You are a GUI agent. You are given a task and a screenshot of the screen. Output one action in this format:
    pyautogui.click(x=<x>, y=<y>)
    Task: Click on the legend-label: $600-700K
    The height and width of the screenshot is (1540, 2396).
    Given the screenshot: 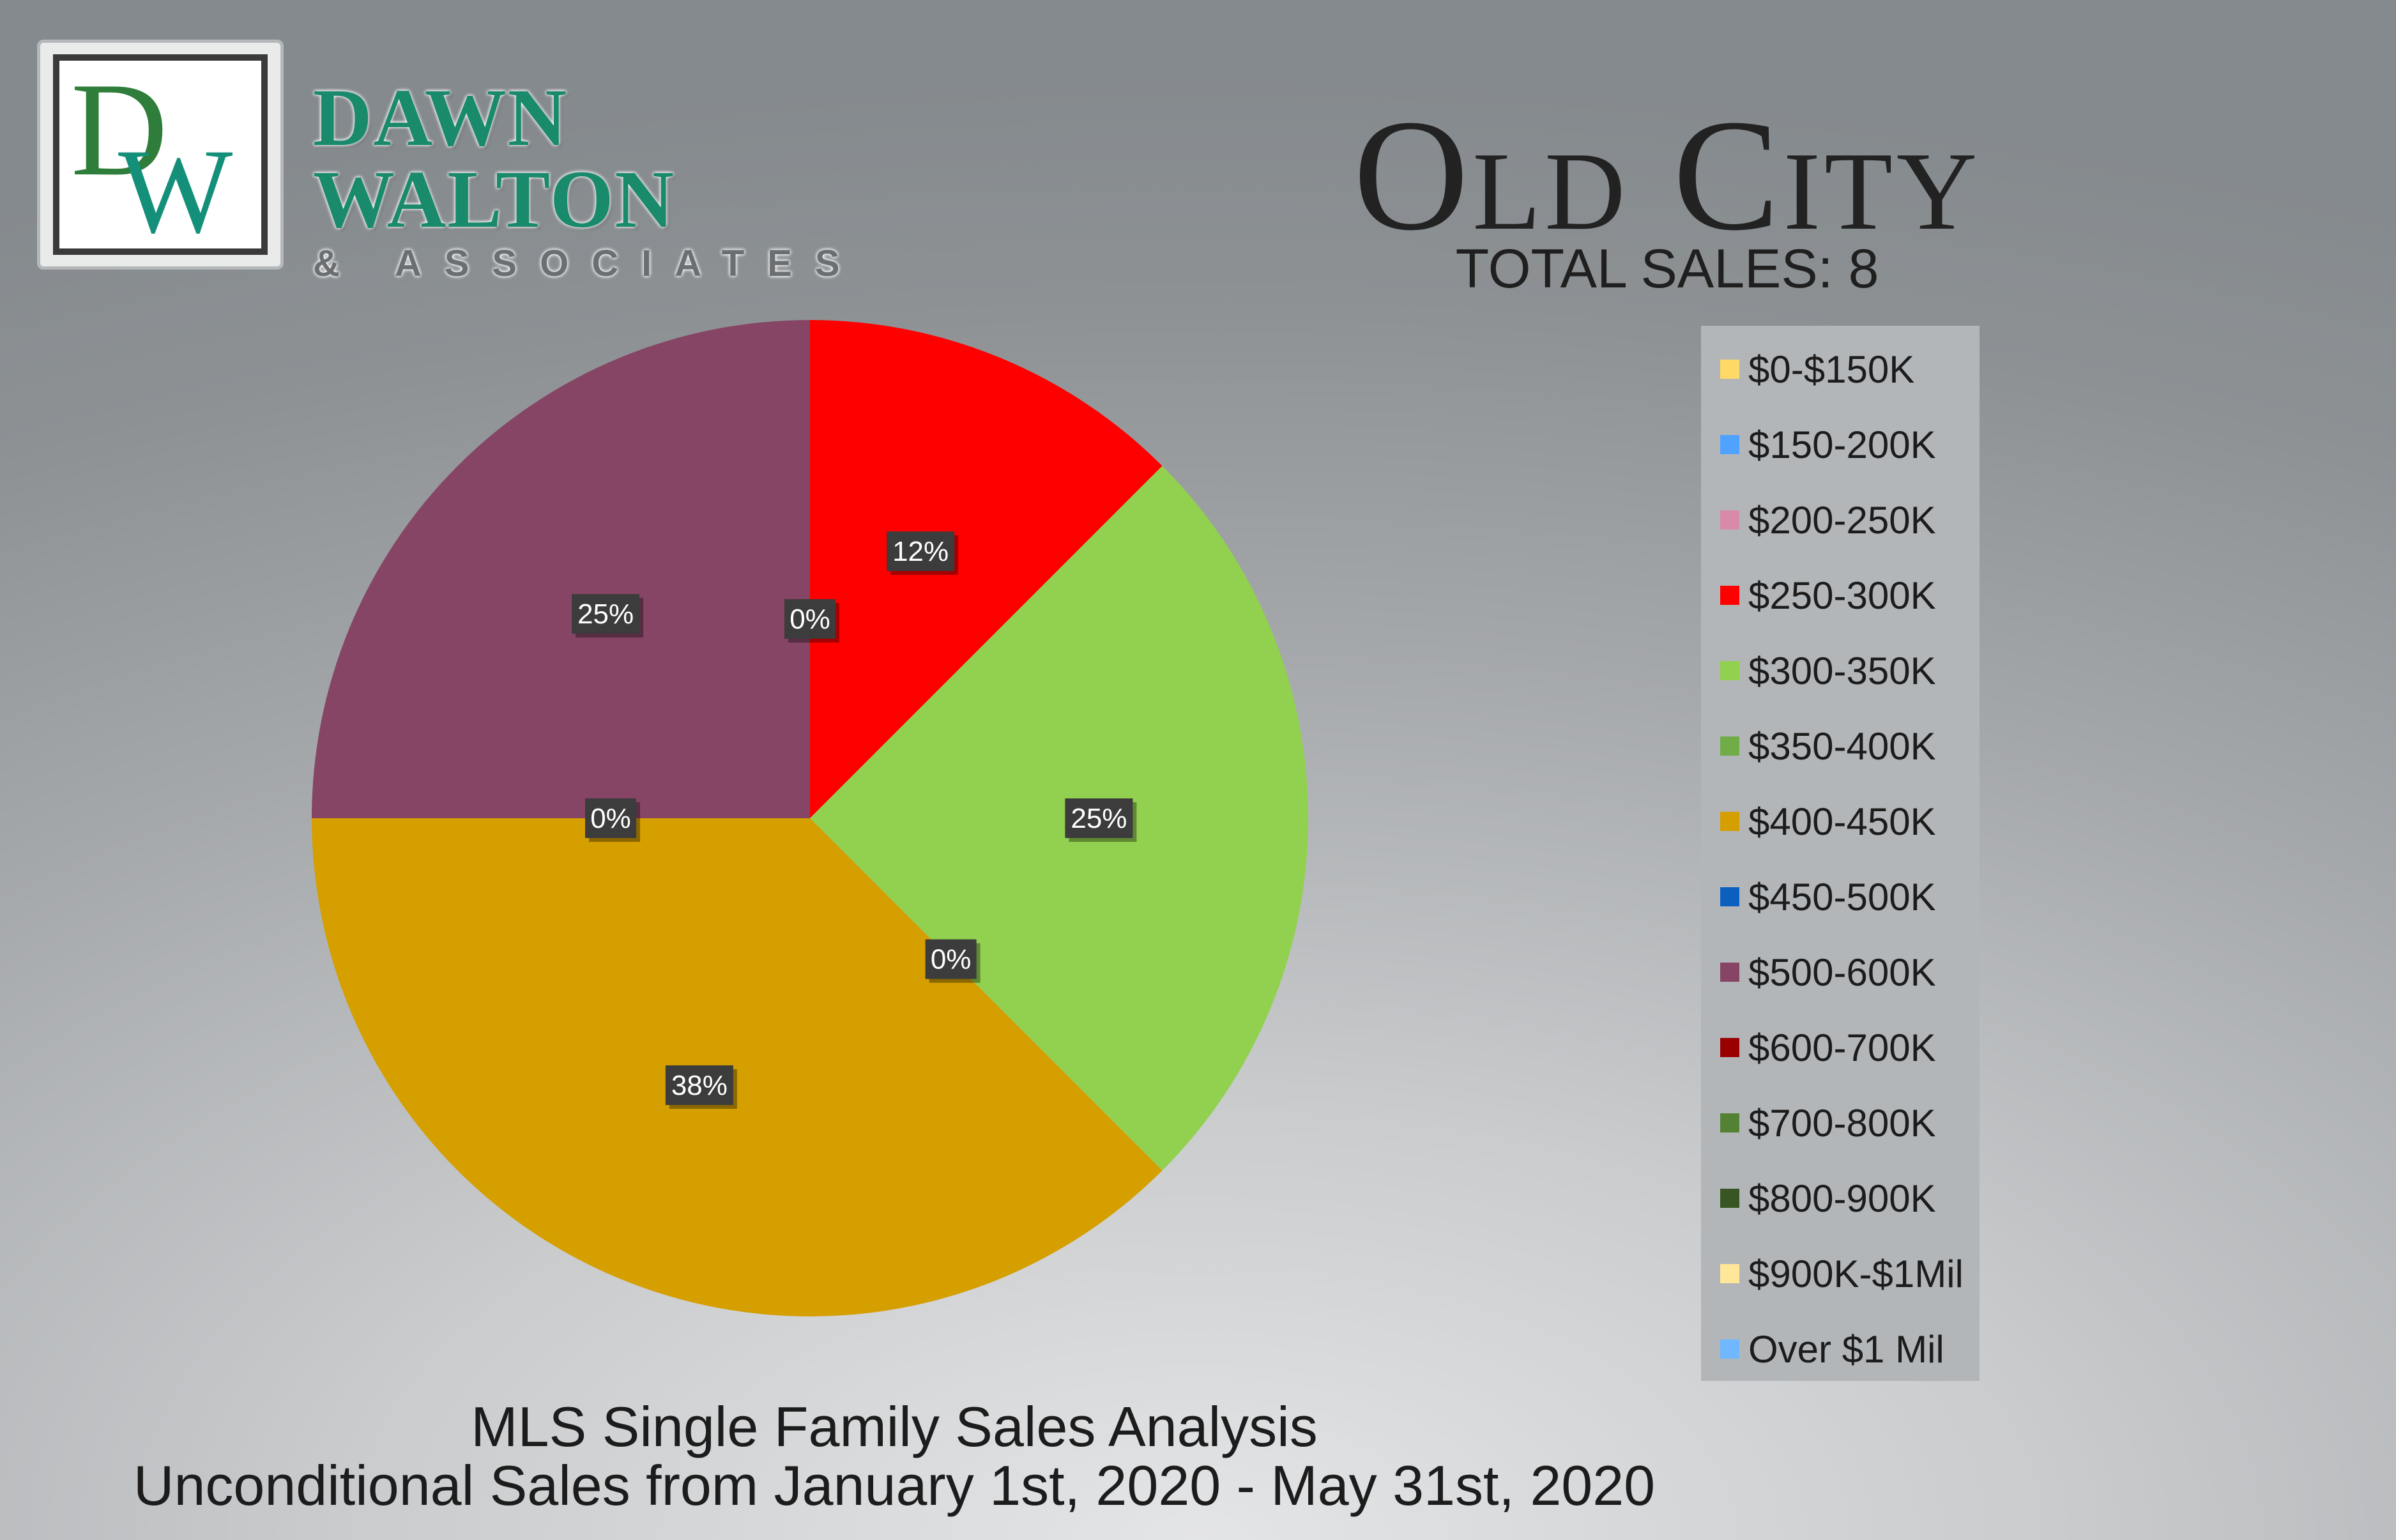 What is the action you would take?
    pyautogui.click(x=1842, y=1047)
    